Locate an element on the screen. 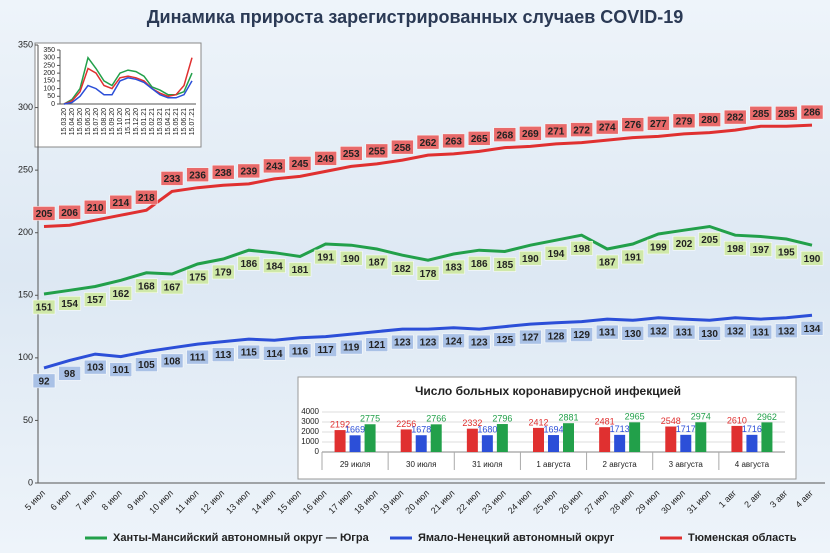 Image resolution: width=830 pixels, height=553 pixels. x-tick-label: 15.05.21 is located at coordinates (176, 121).